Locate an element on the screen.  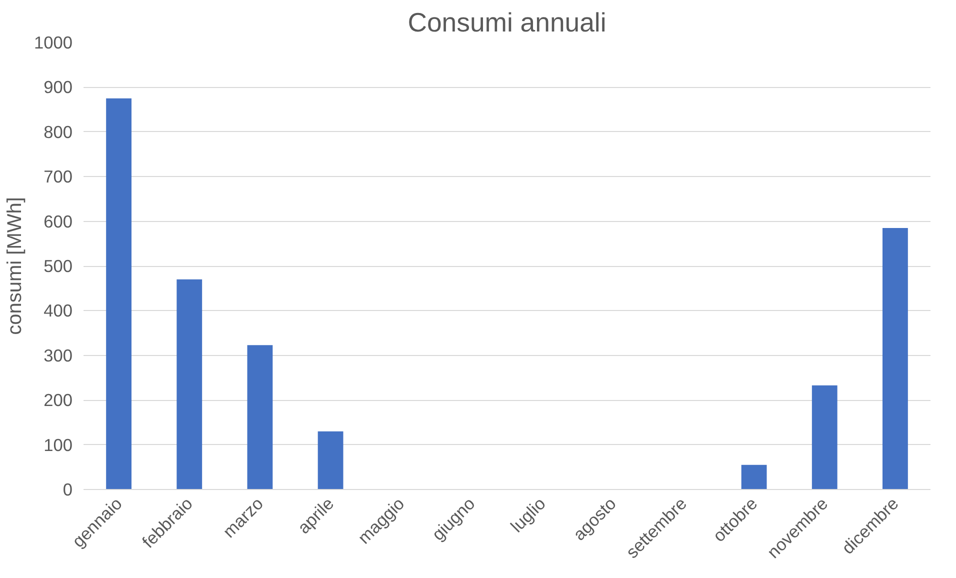
y-tick-label: 600 is located at coordinates (58, 221).